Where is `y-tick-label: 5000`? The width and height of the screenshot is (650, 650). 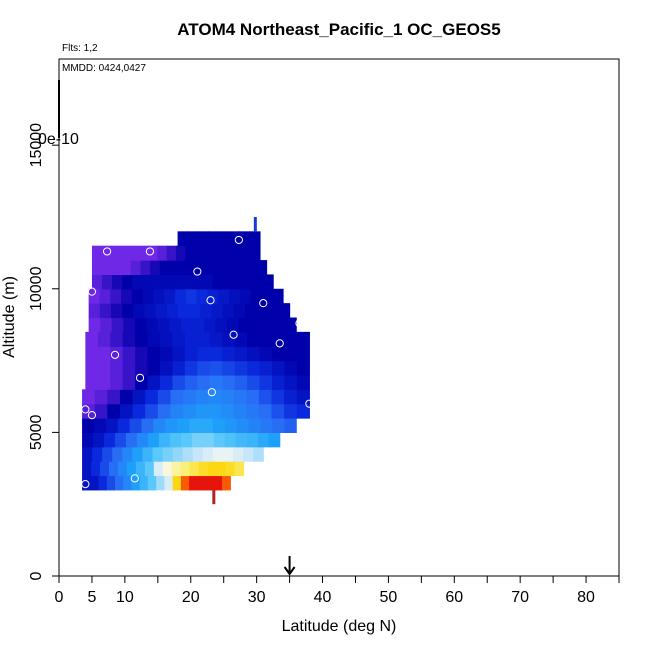
y-tick-label: 5000 is located at coordinates (36, 432).